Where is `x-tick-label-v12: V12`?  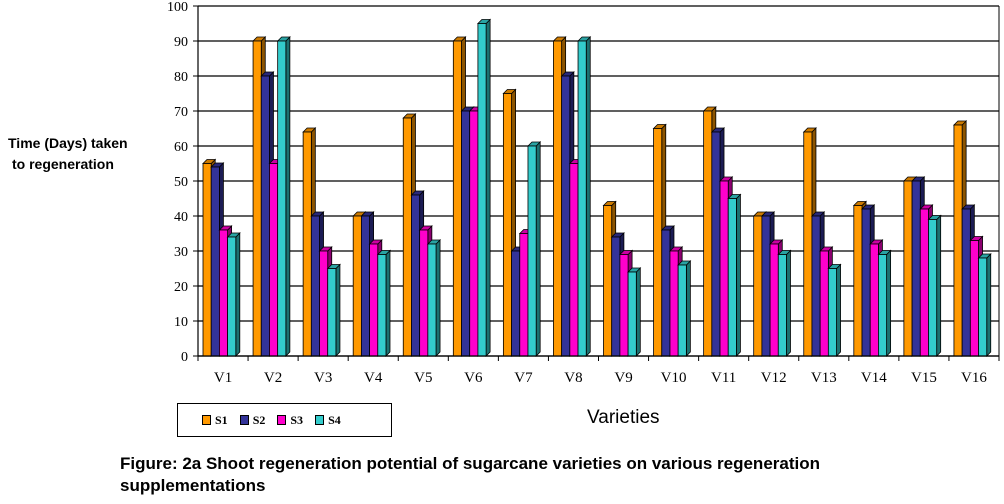 x-tick-label-v12: V12 is located at coordinates (774, 378).